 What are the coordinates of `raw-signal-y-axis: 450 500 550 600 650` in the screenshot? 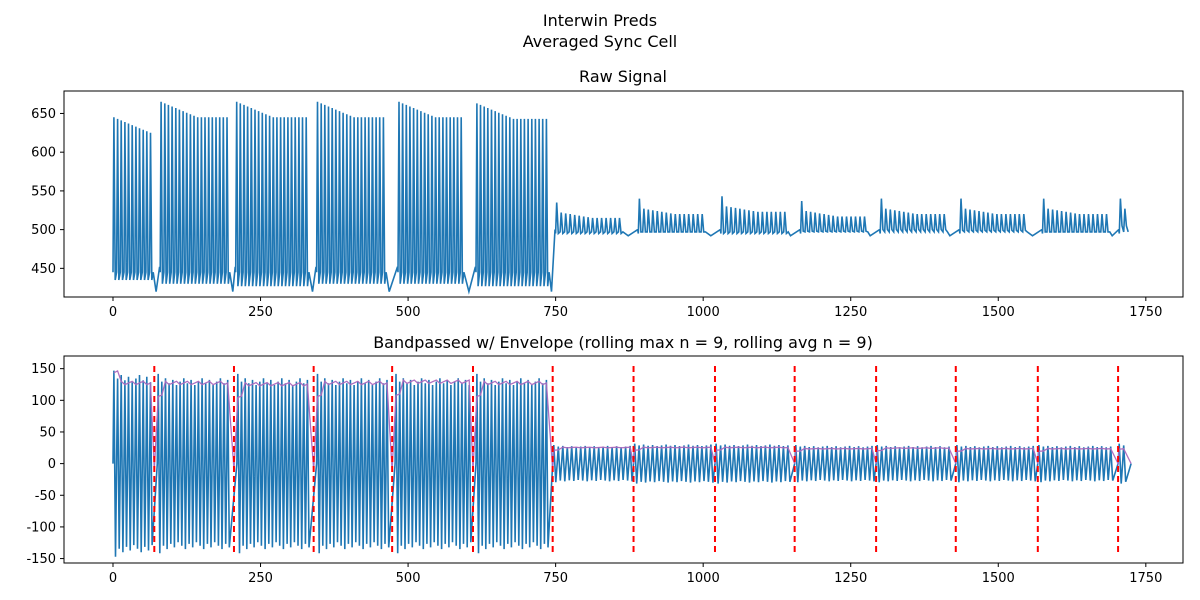 It's located at (47, 192).